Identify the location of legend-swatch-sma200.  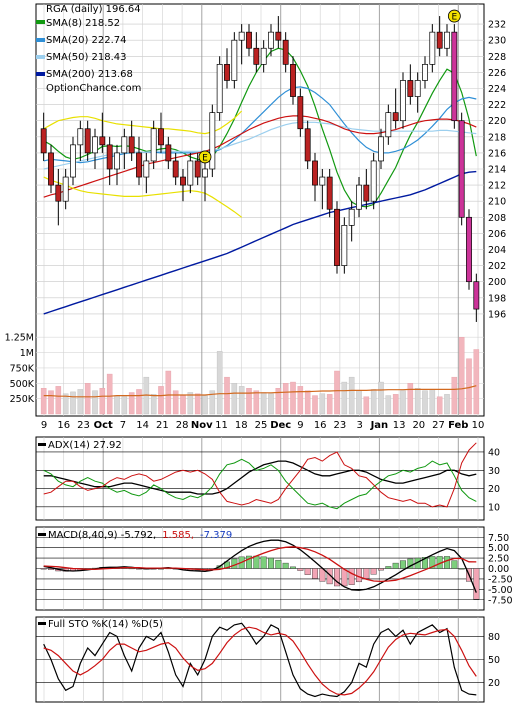
(40, 74).